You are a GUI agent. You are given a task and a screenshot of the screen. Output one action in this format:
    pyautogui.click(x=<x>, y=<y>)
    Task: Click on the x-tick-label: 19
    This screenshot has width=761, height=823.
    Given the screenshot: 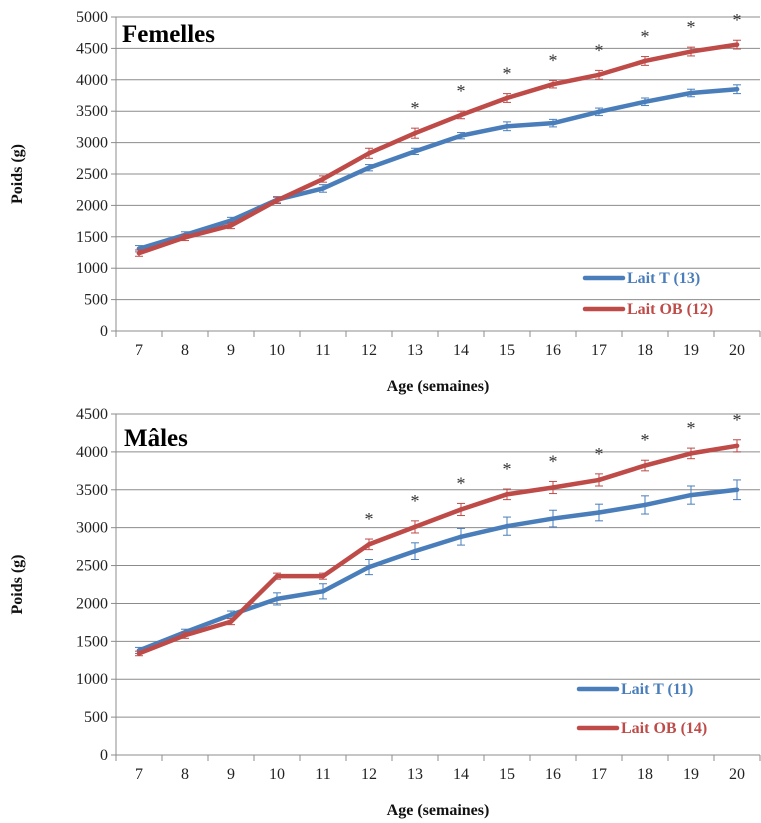 What is the action you would take?
    pyautogui.click(x=691, y=774)
    